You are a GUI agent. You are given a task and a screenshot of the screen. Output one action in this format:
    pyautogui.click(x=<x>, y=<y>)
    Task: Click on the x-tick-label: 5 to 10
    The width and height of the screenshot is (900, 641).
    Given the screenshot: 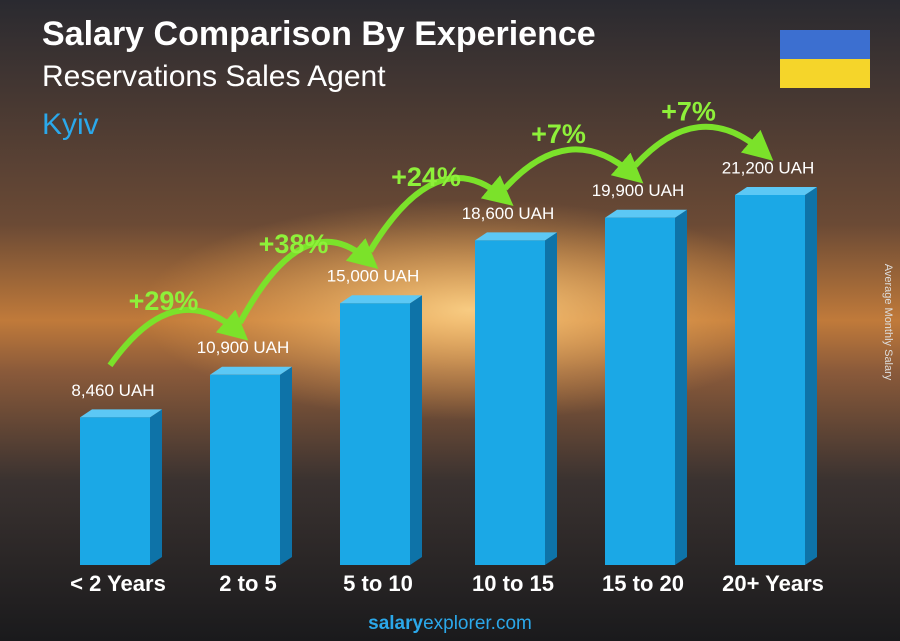 What is the action you would take?
    pyautogui.click(x=378, y=583)
    